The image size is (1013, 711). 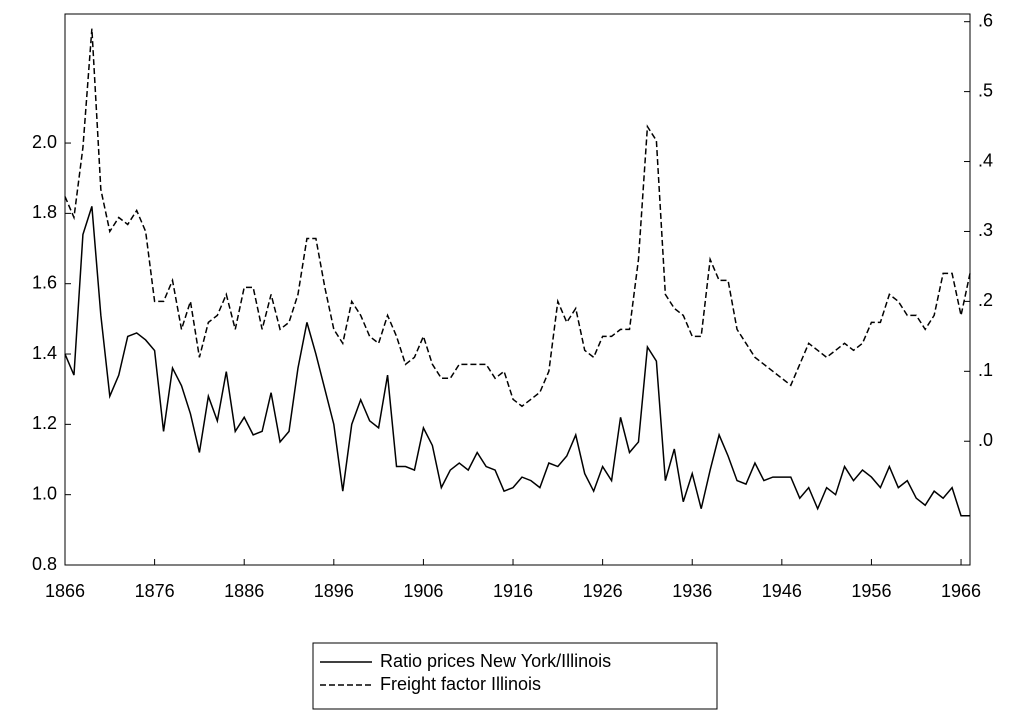 What do you see at coordinates (985, 370) in the screenshot?
I see `y2-tick-label: .1` at bounding box center [985, 370].